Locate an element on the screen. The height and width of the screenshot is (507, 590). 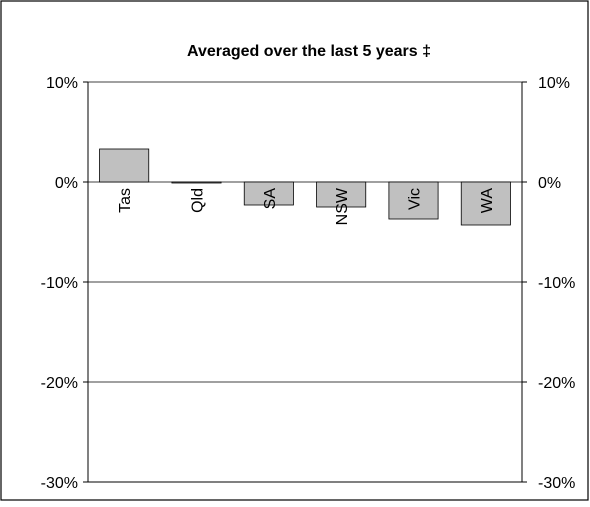
category-label-tas: Tas is located at coordinates (125, 200).